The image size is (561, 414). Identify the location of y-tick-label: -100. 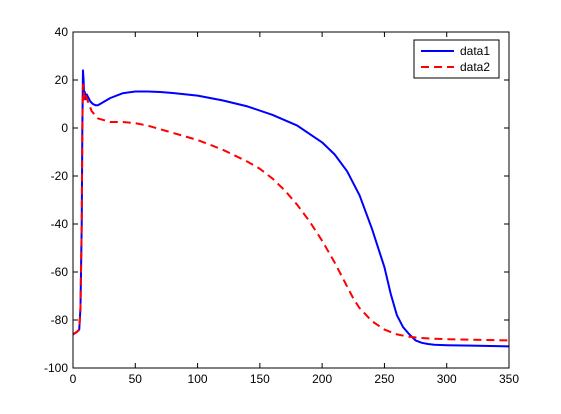
(56, 368).